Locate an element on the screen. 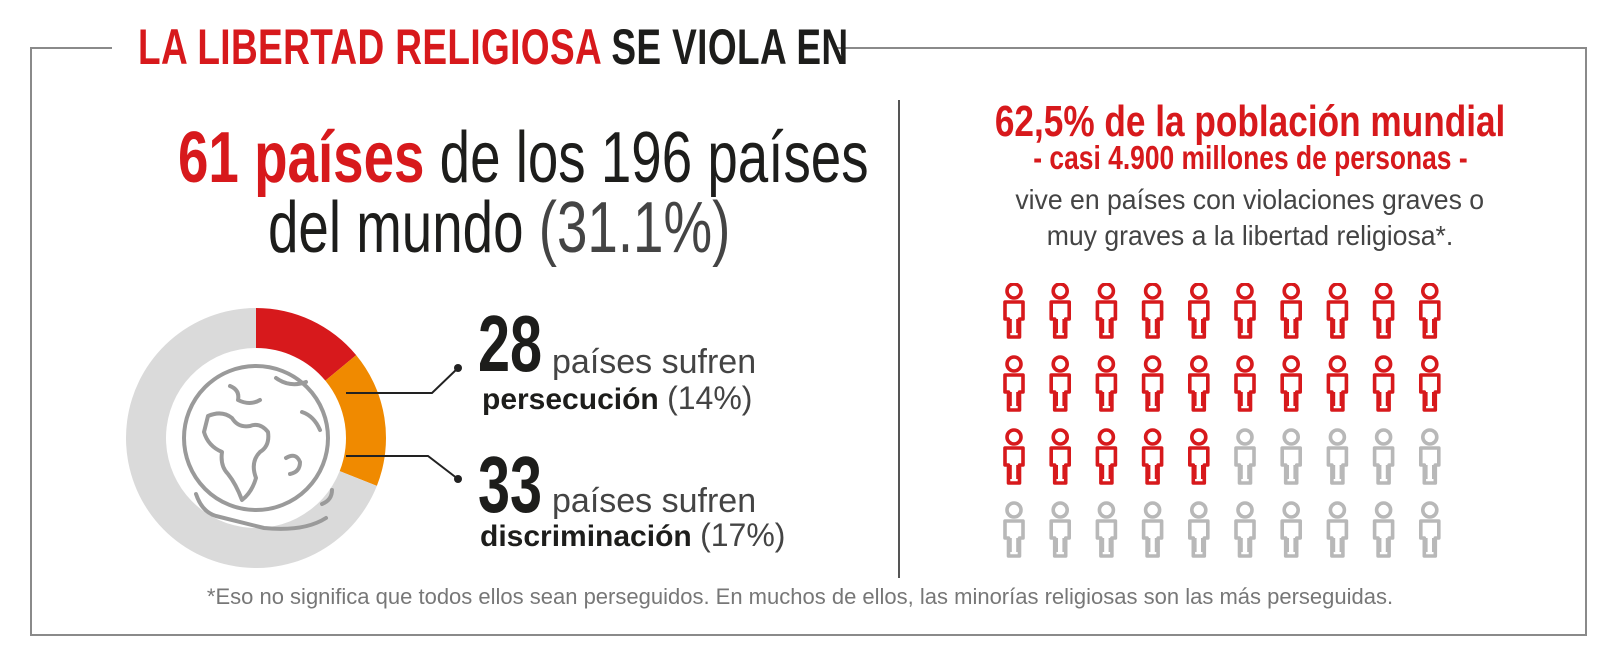  population-subhead-row: - casi 4.900 millones de personas - is located at coordinates (1250, 158).